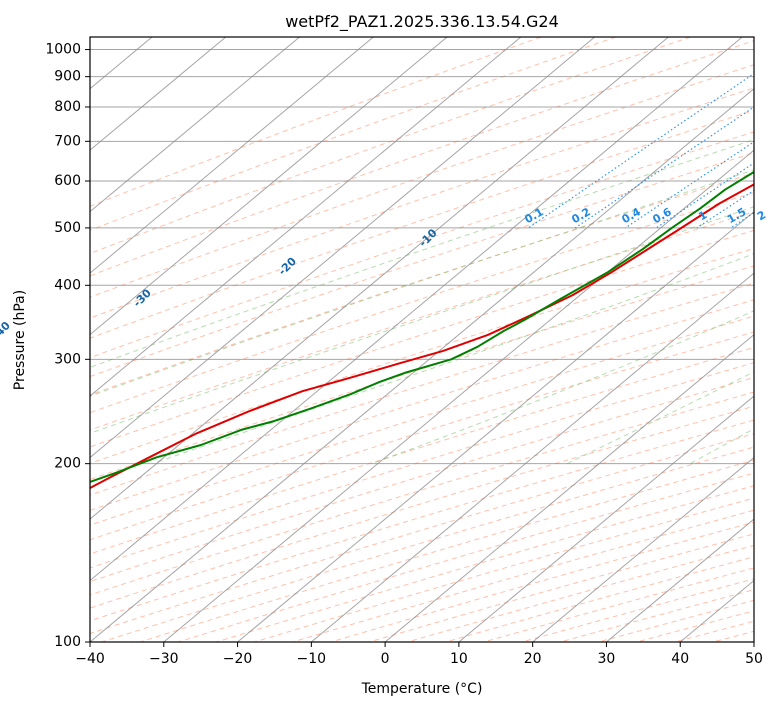 The height and width of the screenshot is (712, 775). Describe the element at coordinates (67, 464) in the screenshot. I see `y-tick-label: 200` at that location.